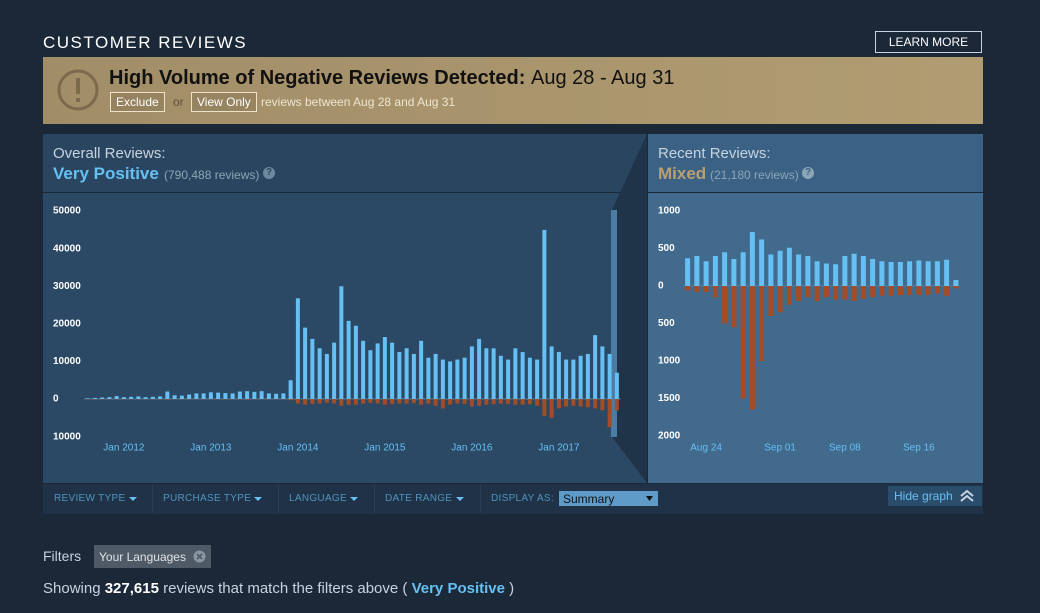 This screenshot has height=613, width=1040. I want to click on overall-header, so click(345, 163).